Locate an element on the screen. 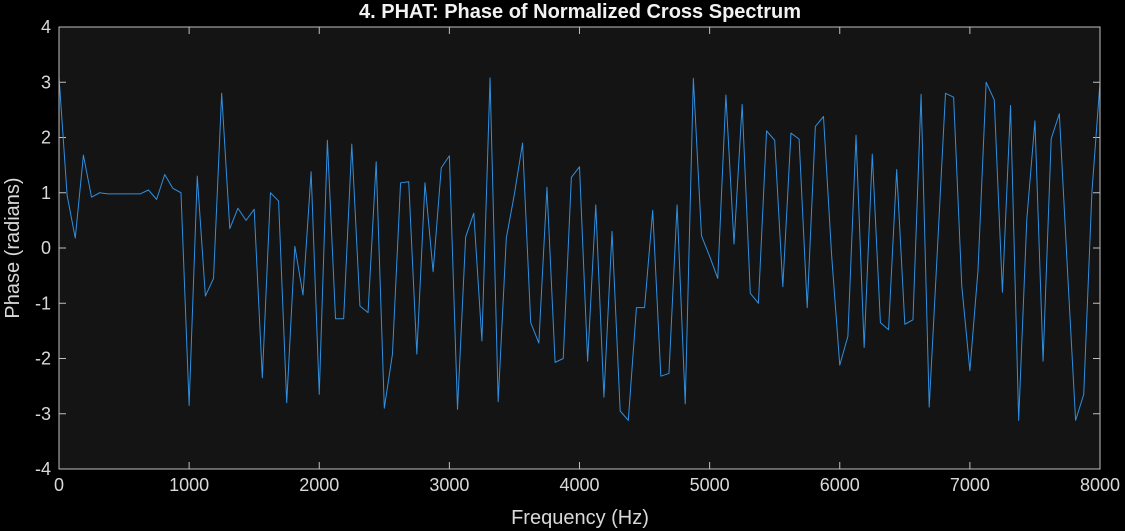 Image resolution: width=1125 pixels, height=531 pixels. y-tick-label: 0 is located at coordinates (46, 248).